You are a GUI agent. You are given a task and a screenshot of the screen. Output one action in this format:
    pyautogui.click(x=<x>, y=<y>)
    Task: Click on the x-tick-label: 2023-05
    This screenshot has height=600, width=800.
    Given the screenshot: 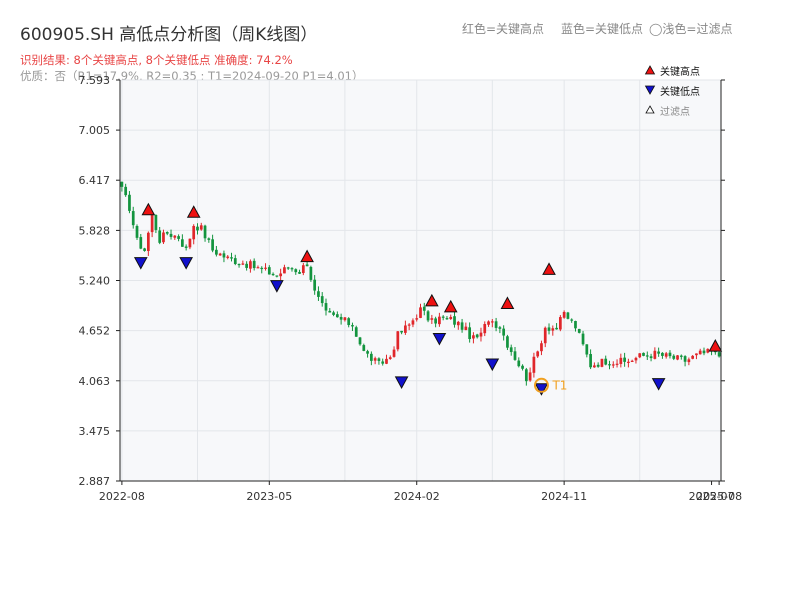 What is the action you would take?
    pyautogui.click(x=269, y=496)
    